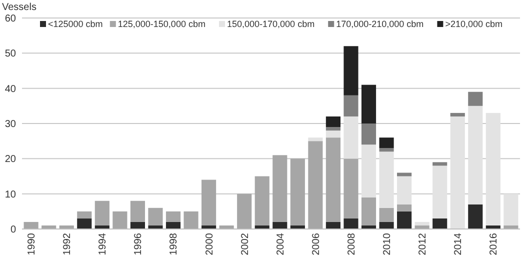 This screenshot has height=261, width=524. What do you see at coordinates (19, 7) in the screenshot?
I see `y-axis-title: Vessels` at bounding box center [19, 7].